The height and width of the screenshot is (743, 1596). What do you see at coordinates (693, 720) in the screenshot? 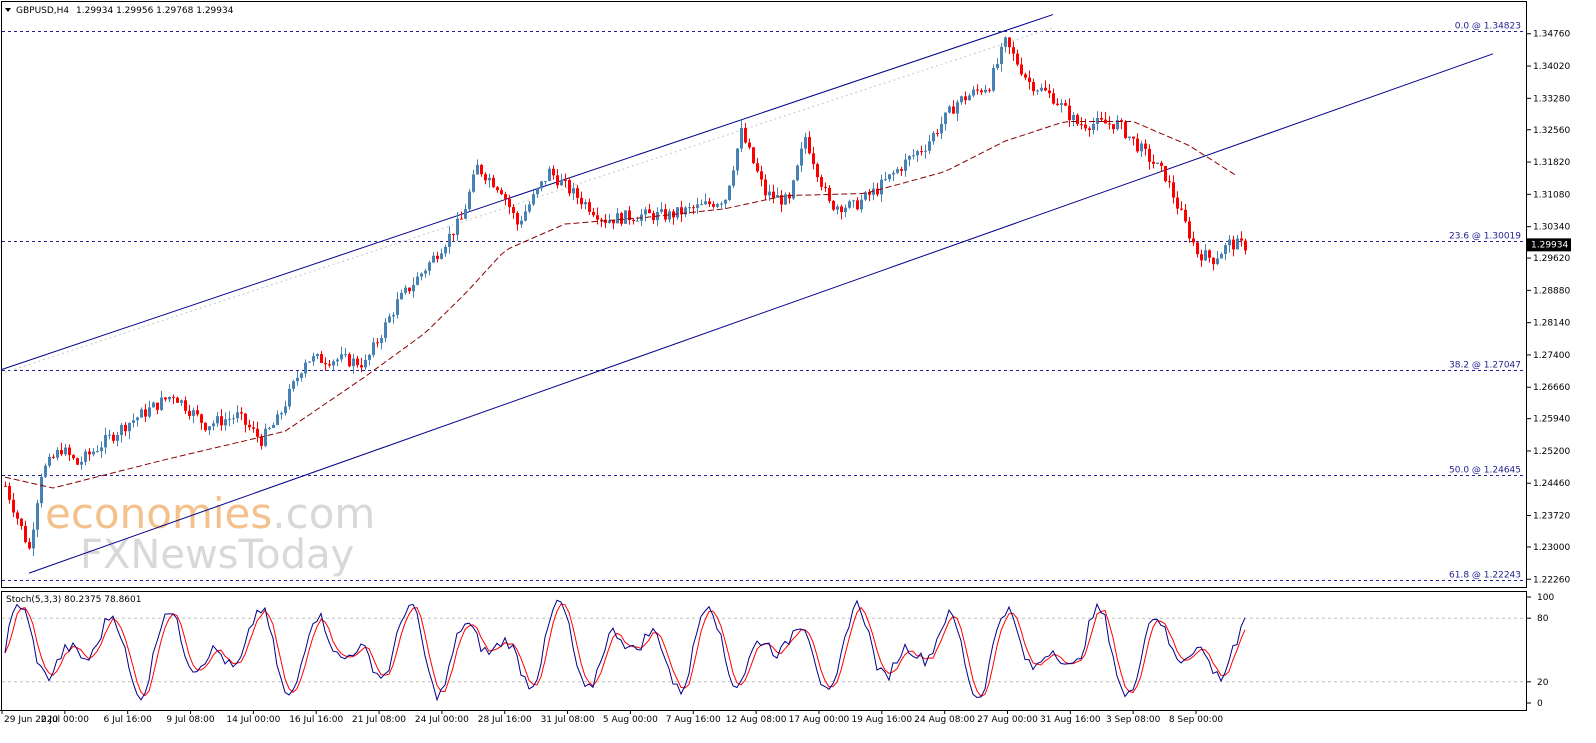
I see `time-tick-label: 7 Aug 16:00` at bounding box center [693, 720].